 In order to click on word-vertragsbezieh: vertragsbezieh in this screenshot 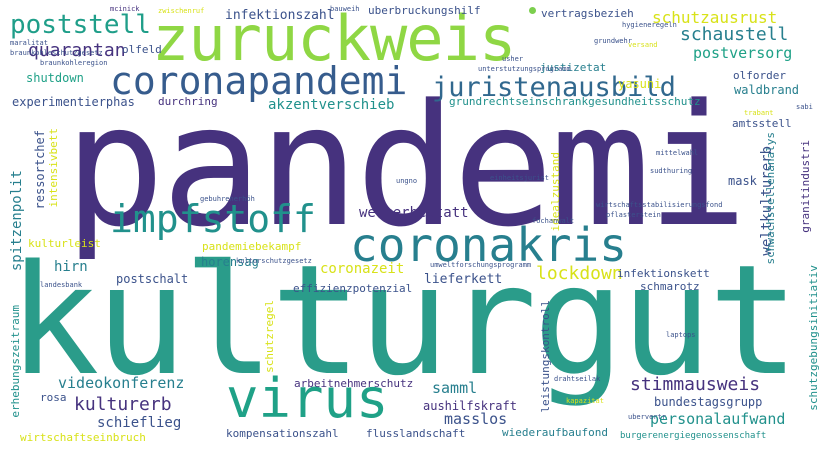, I will do `click(587, 13)`.